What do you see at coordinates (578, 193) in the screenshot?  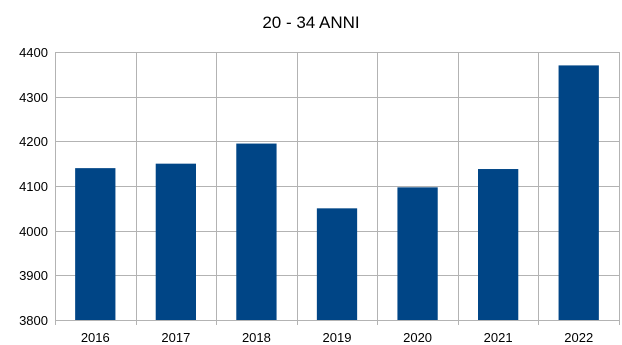 I see `bar-2022` at bounding box center [578, 193].